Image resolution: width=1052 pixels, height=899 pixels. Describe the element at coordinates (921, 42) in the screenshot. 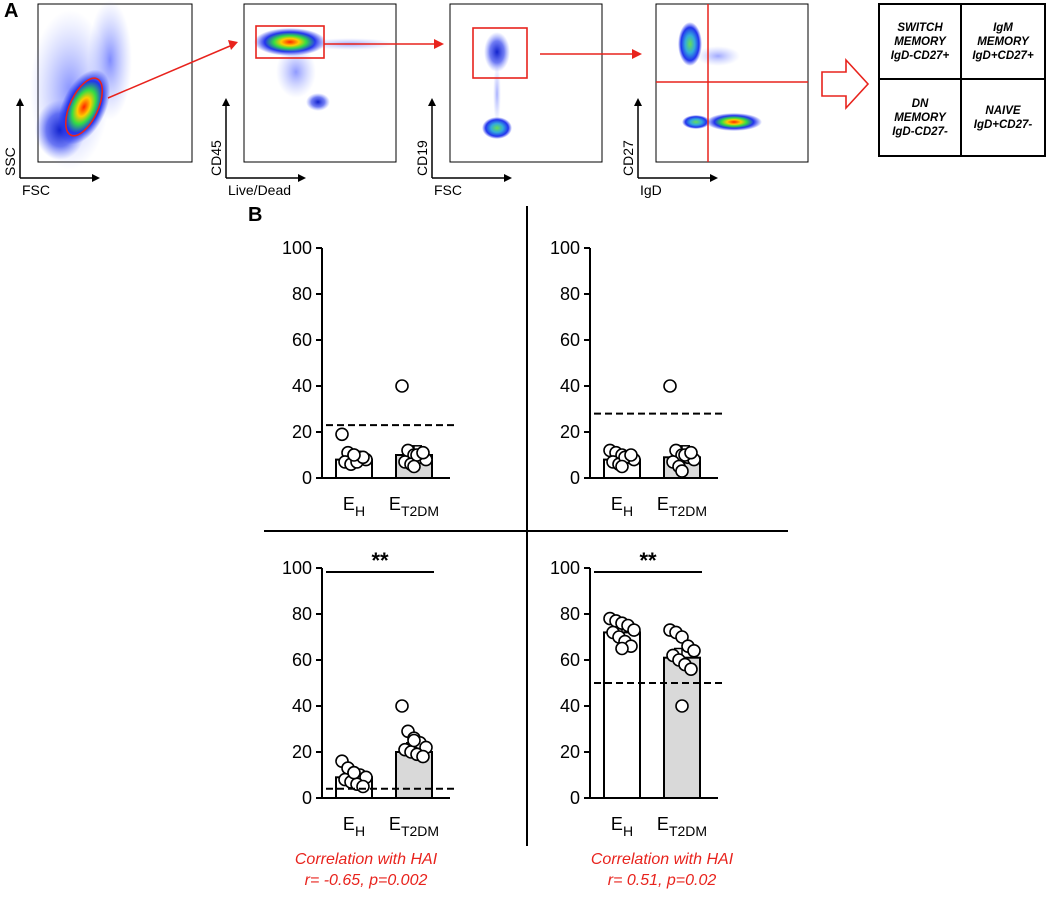

I see `quadrant-switch-memory: SWITCH MEMORY IgD-CD27+` at that location.